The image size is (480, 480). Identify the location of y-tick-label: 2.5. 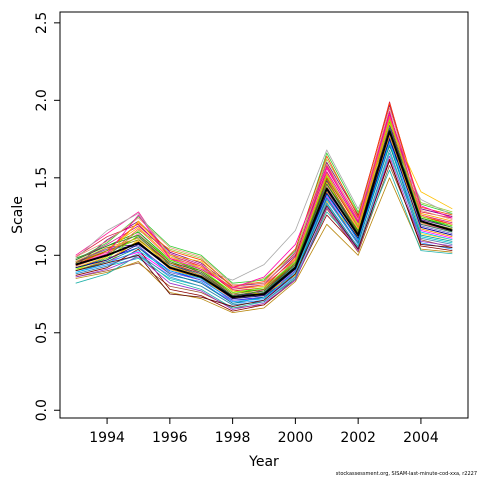
(42, 23).